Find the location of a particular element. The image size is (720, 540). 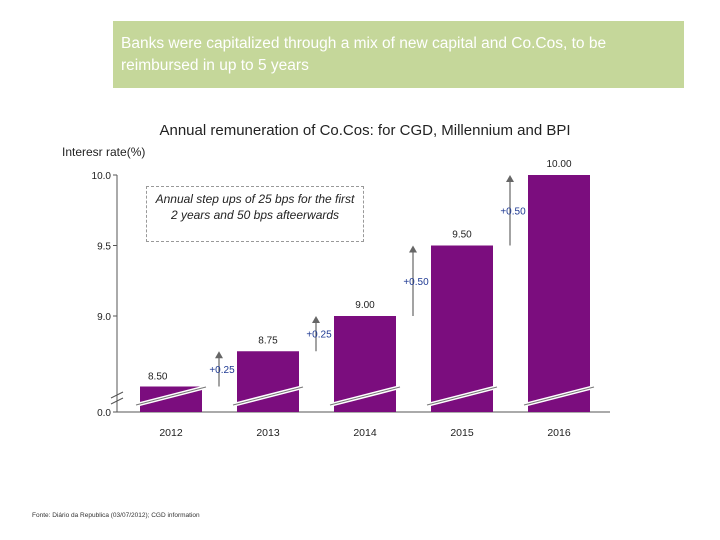

data-label: 9.00 is located at coordinates (365, 305).